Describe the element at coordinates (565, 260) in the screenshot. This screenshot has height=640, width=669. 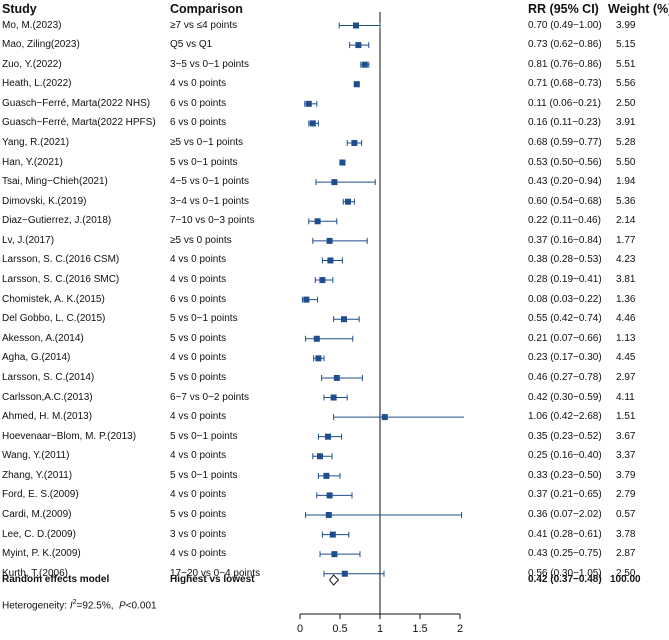
I see `rr-ci-label: 0.38 (0.28−0.53)` at that location.